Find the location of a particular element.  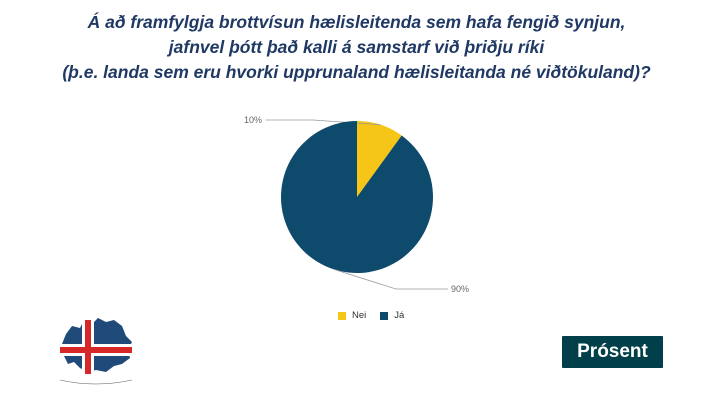

legend-label-ja: Já is located at coordinates (399, 315).